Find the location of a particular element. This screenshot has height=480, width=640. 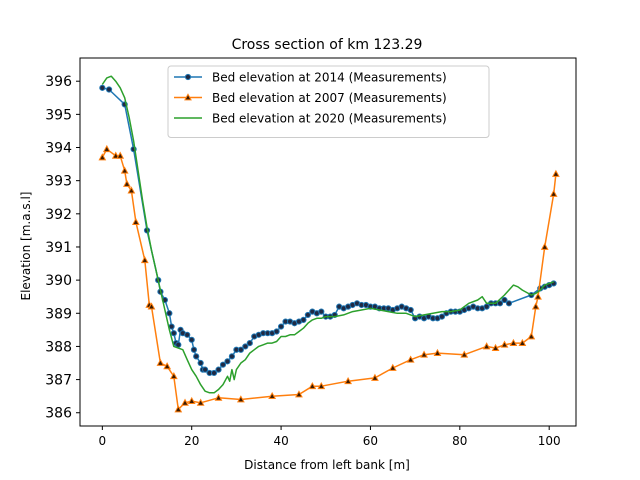

x-tick-label: 100 is located at coordinates (549, 441).